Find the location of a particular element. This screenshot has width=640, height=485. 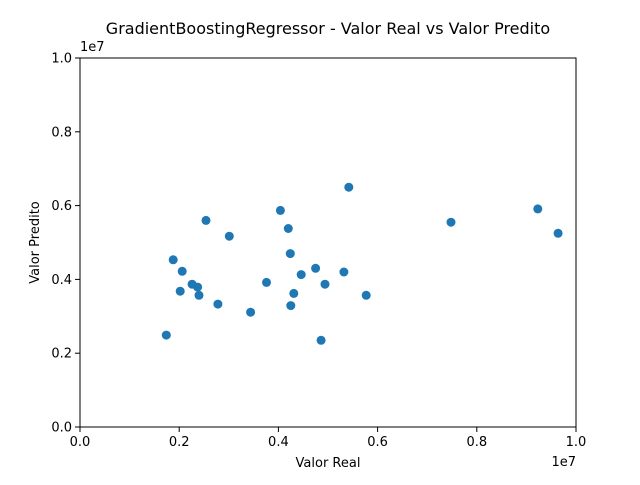

y-tick-label: 1.0 is located at coordinates (61, 59).